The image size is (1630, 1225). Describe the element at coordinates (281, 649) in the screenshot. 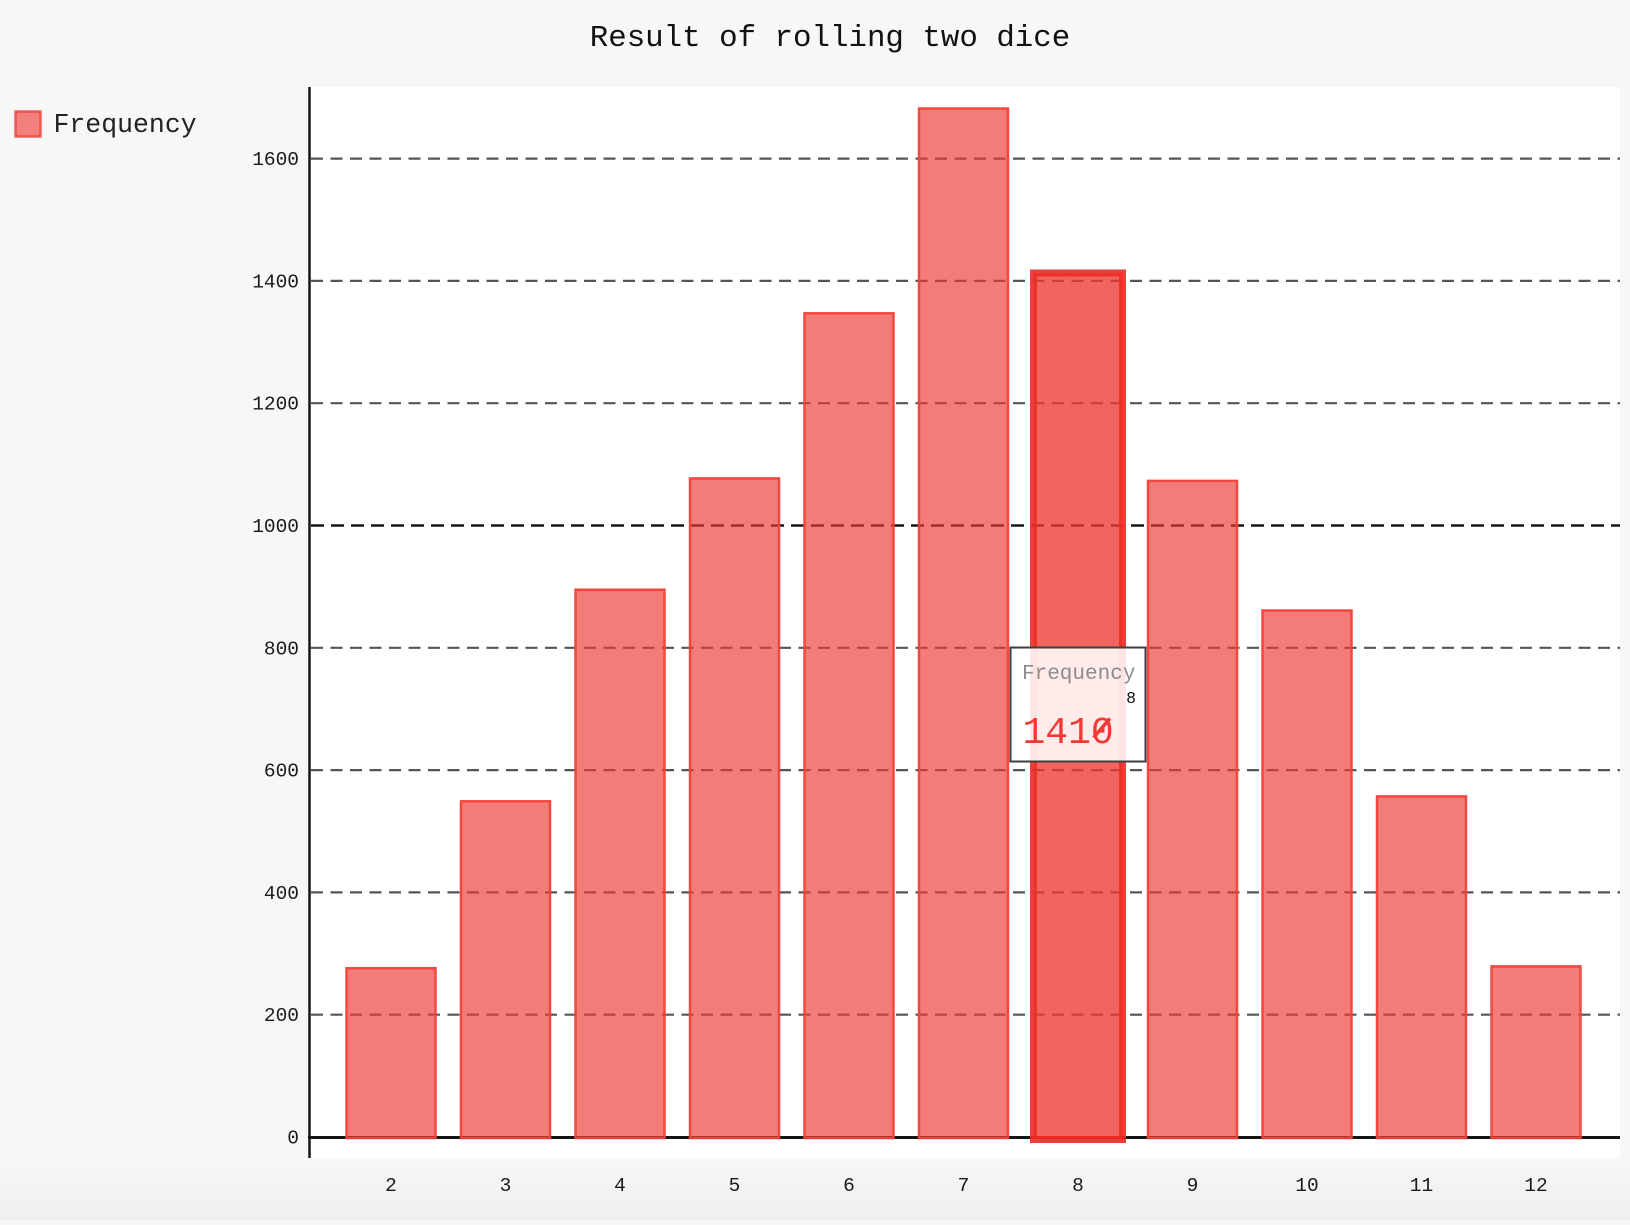

I see `svg-text: 800` at that location.